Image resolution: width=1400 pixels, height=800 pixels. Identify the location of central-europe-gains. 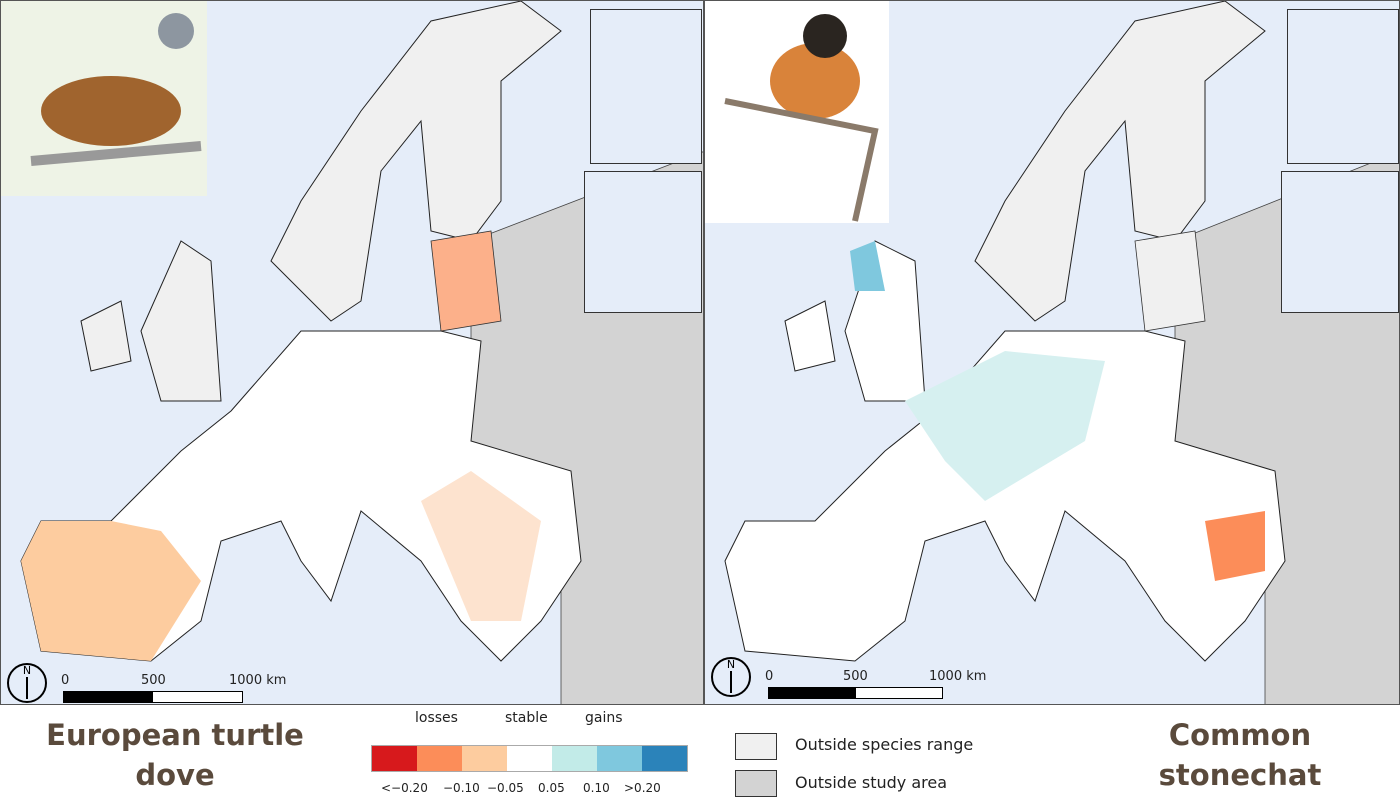
(1005, 426).